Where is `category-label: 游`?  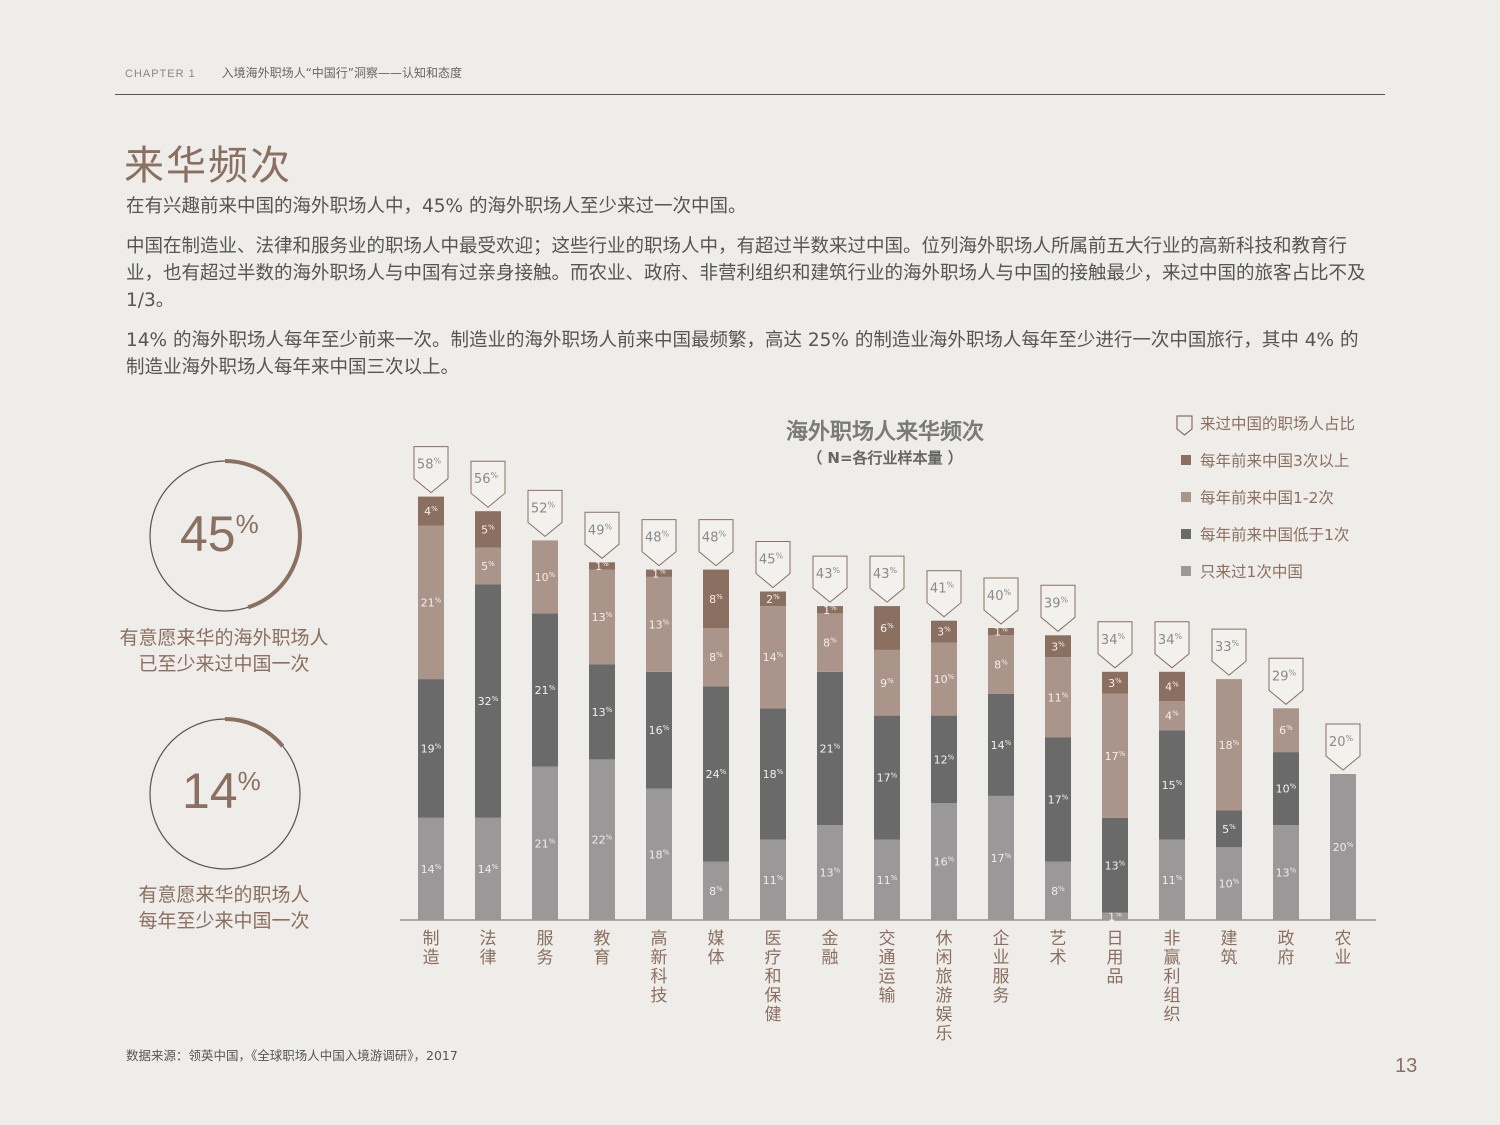 category-label: 游 is located at coordinates (944, 996).